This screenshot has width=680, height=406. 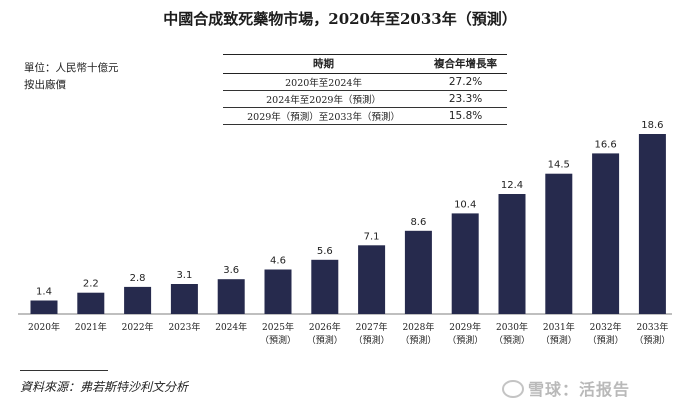 What do you see at coordinates (278, 327) in the screenshot?
I see `x-tick-label: 2025年` at bounding box center [278, 327].